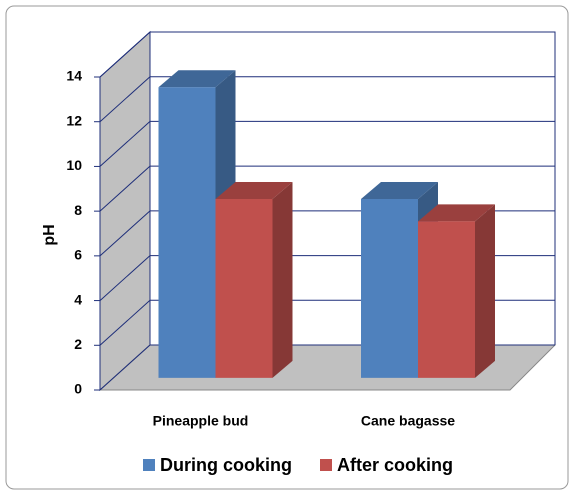 The height and width of the screenshot is (495, 575). I want to click on x-tick-label: Cane bagasse, so click(408, 421).